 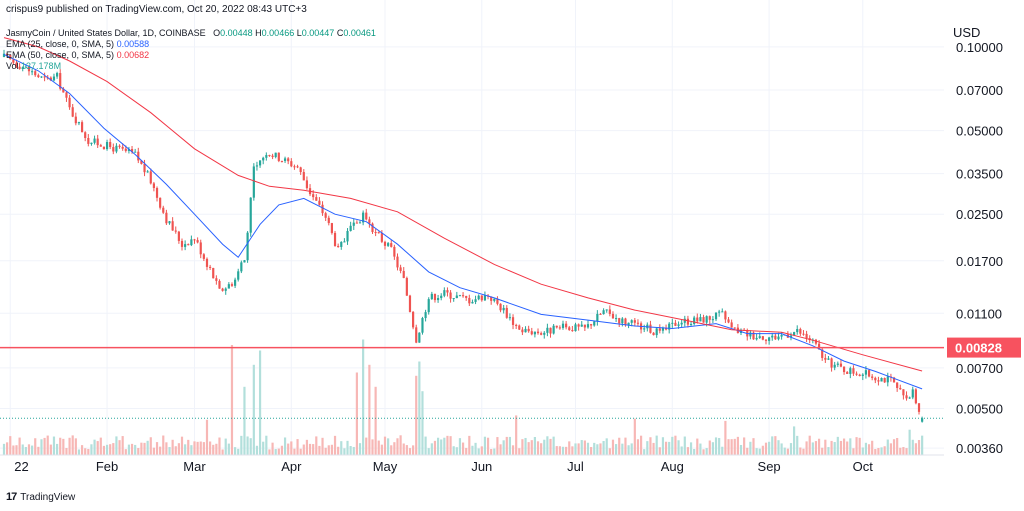 I want to click on horizontal-line, so click(x=472, y=382).